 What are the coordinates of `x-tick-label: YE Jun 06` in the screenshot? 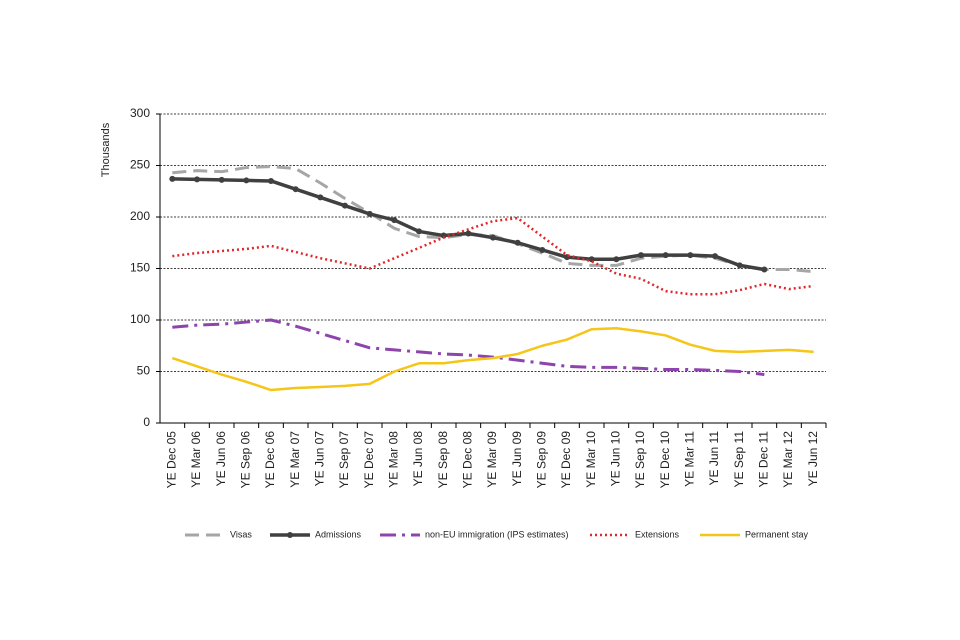 It's located at (221, 459).